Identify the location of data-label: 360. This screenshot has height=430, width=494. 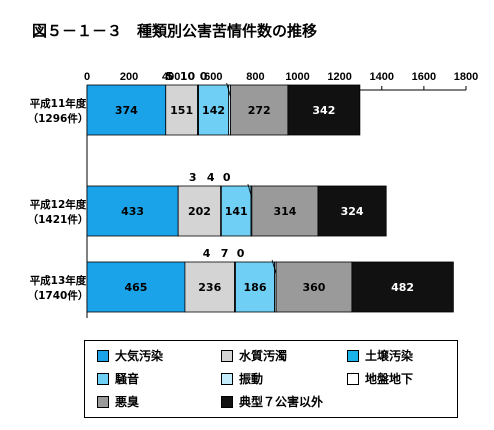
(313, 287).